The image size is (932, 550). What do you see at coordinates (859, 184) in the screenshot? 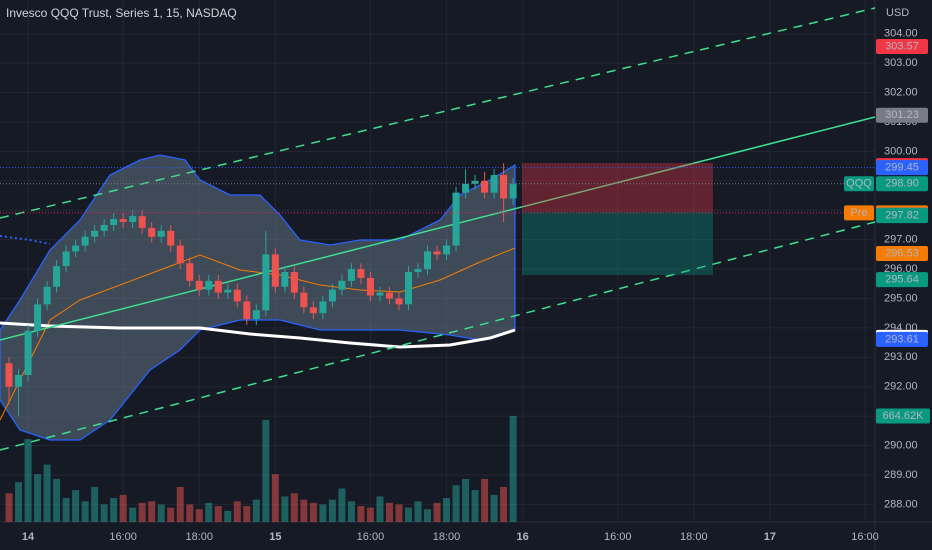
I see `price-tag: QQQ` at bounding box center [859, 184].